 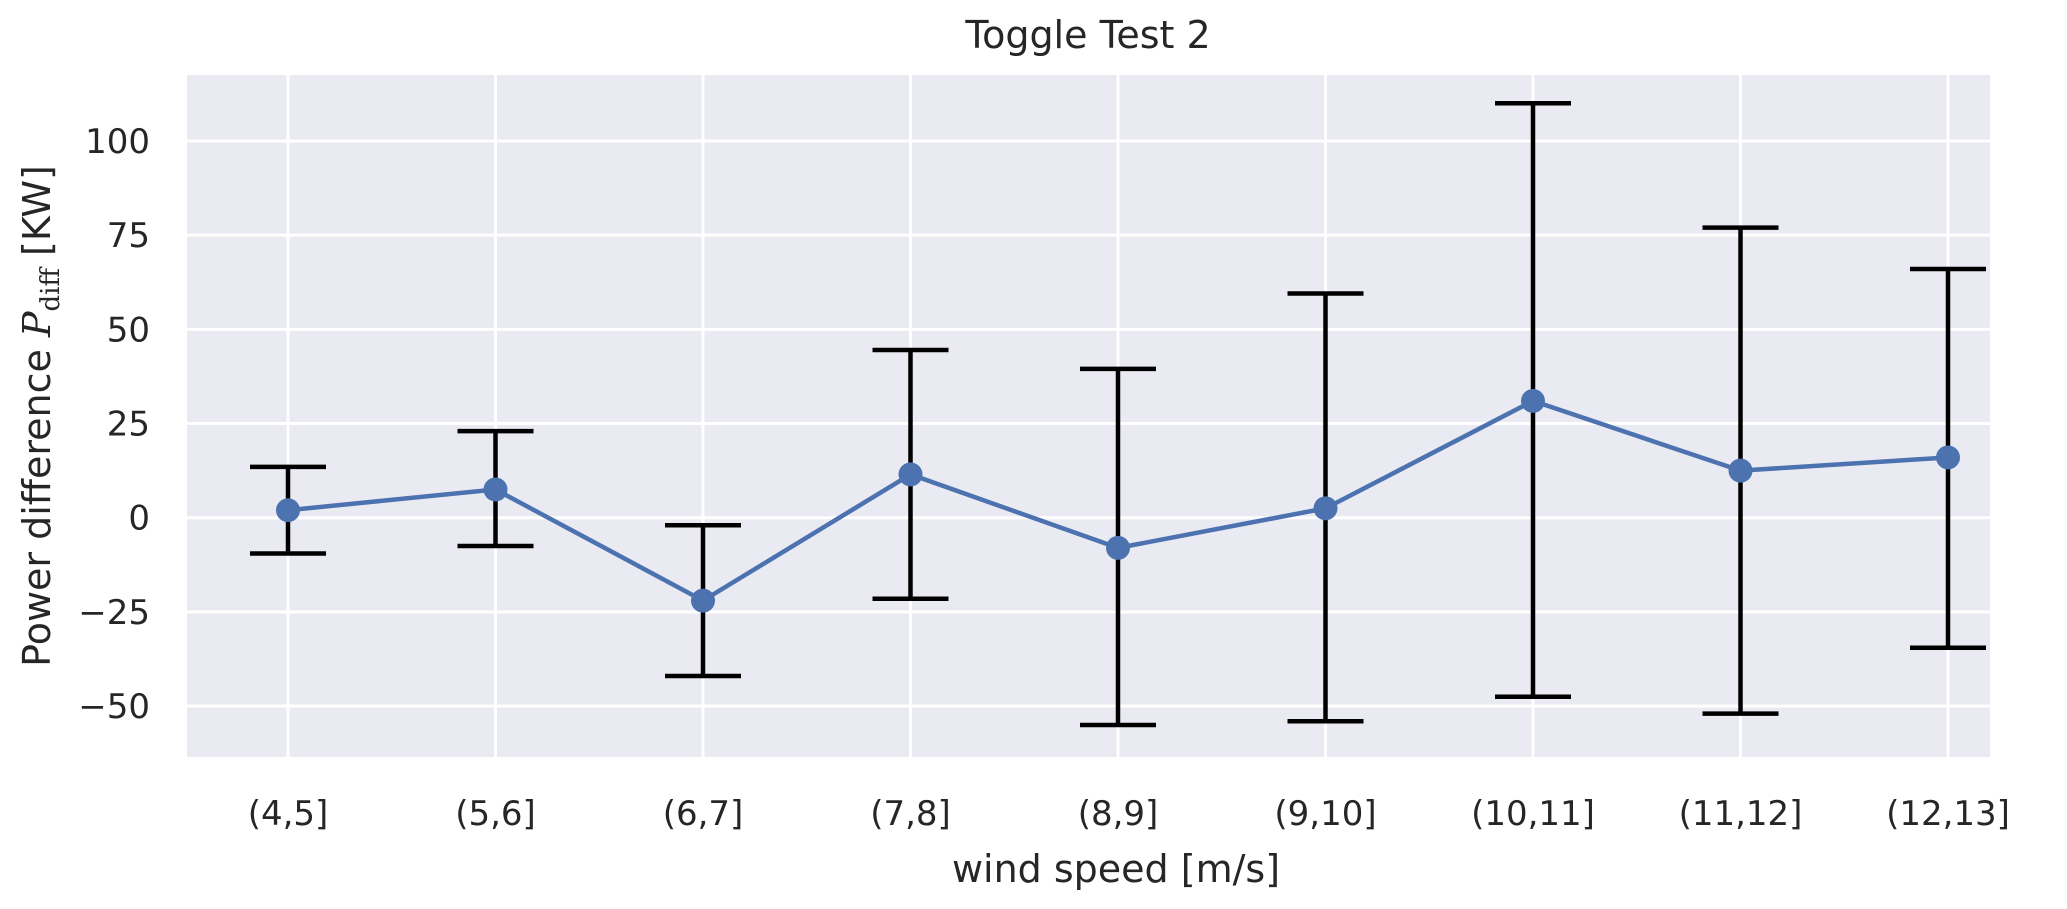 What do you see at coordinates (51, 289) in the screenshot?
I see `y-axis-label-subscript: diff` at bounding box center [51, 289].